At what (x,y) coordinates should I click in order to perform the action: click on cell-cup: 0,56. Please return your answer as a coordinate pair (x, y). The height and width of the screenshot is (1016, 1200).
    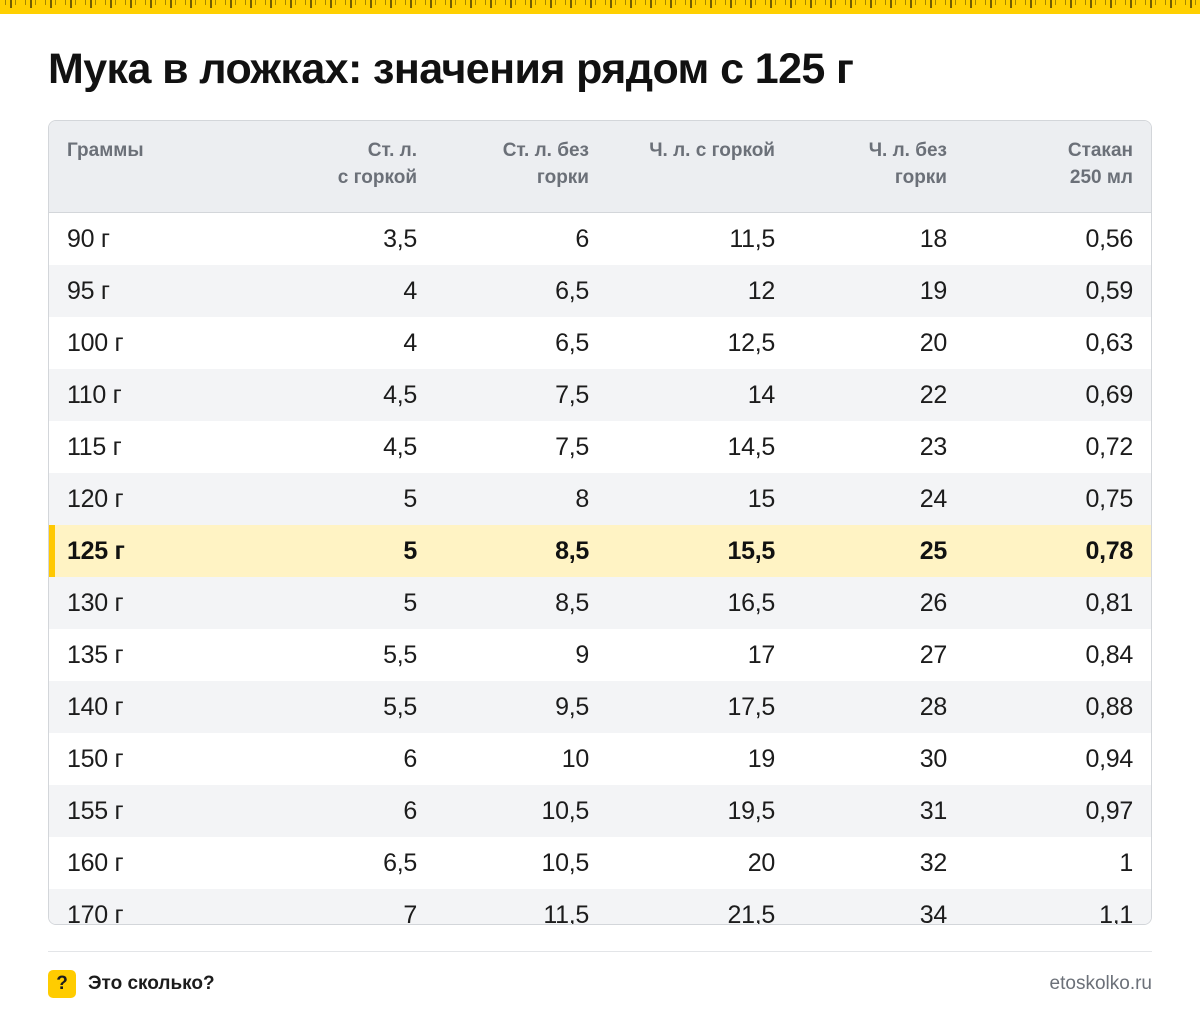
    Looking at the image, I should click on (1109, 238).